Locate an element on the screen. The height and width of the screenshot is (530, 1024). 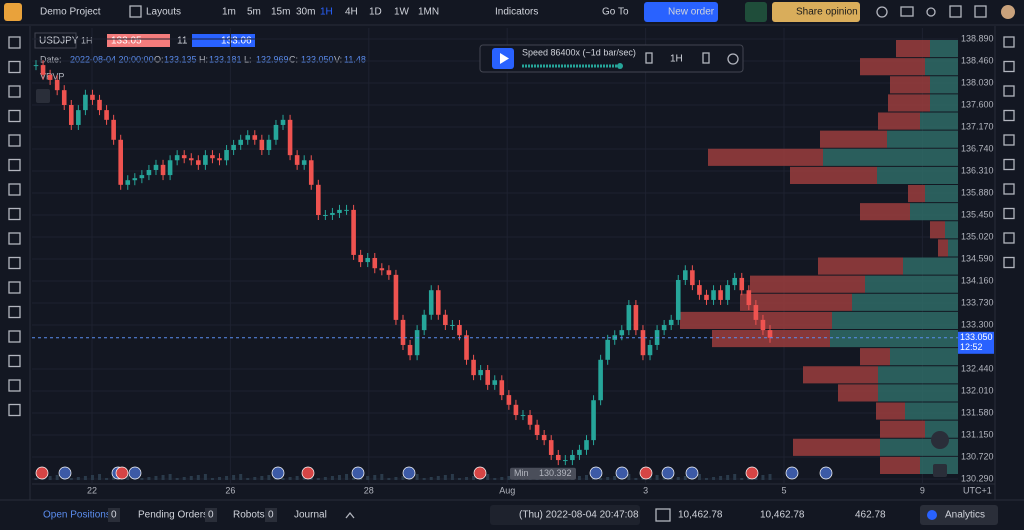
avatar is located at coordinates (1008, 12).